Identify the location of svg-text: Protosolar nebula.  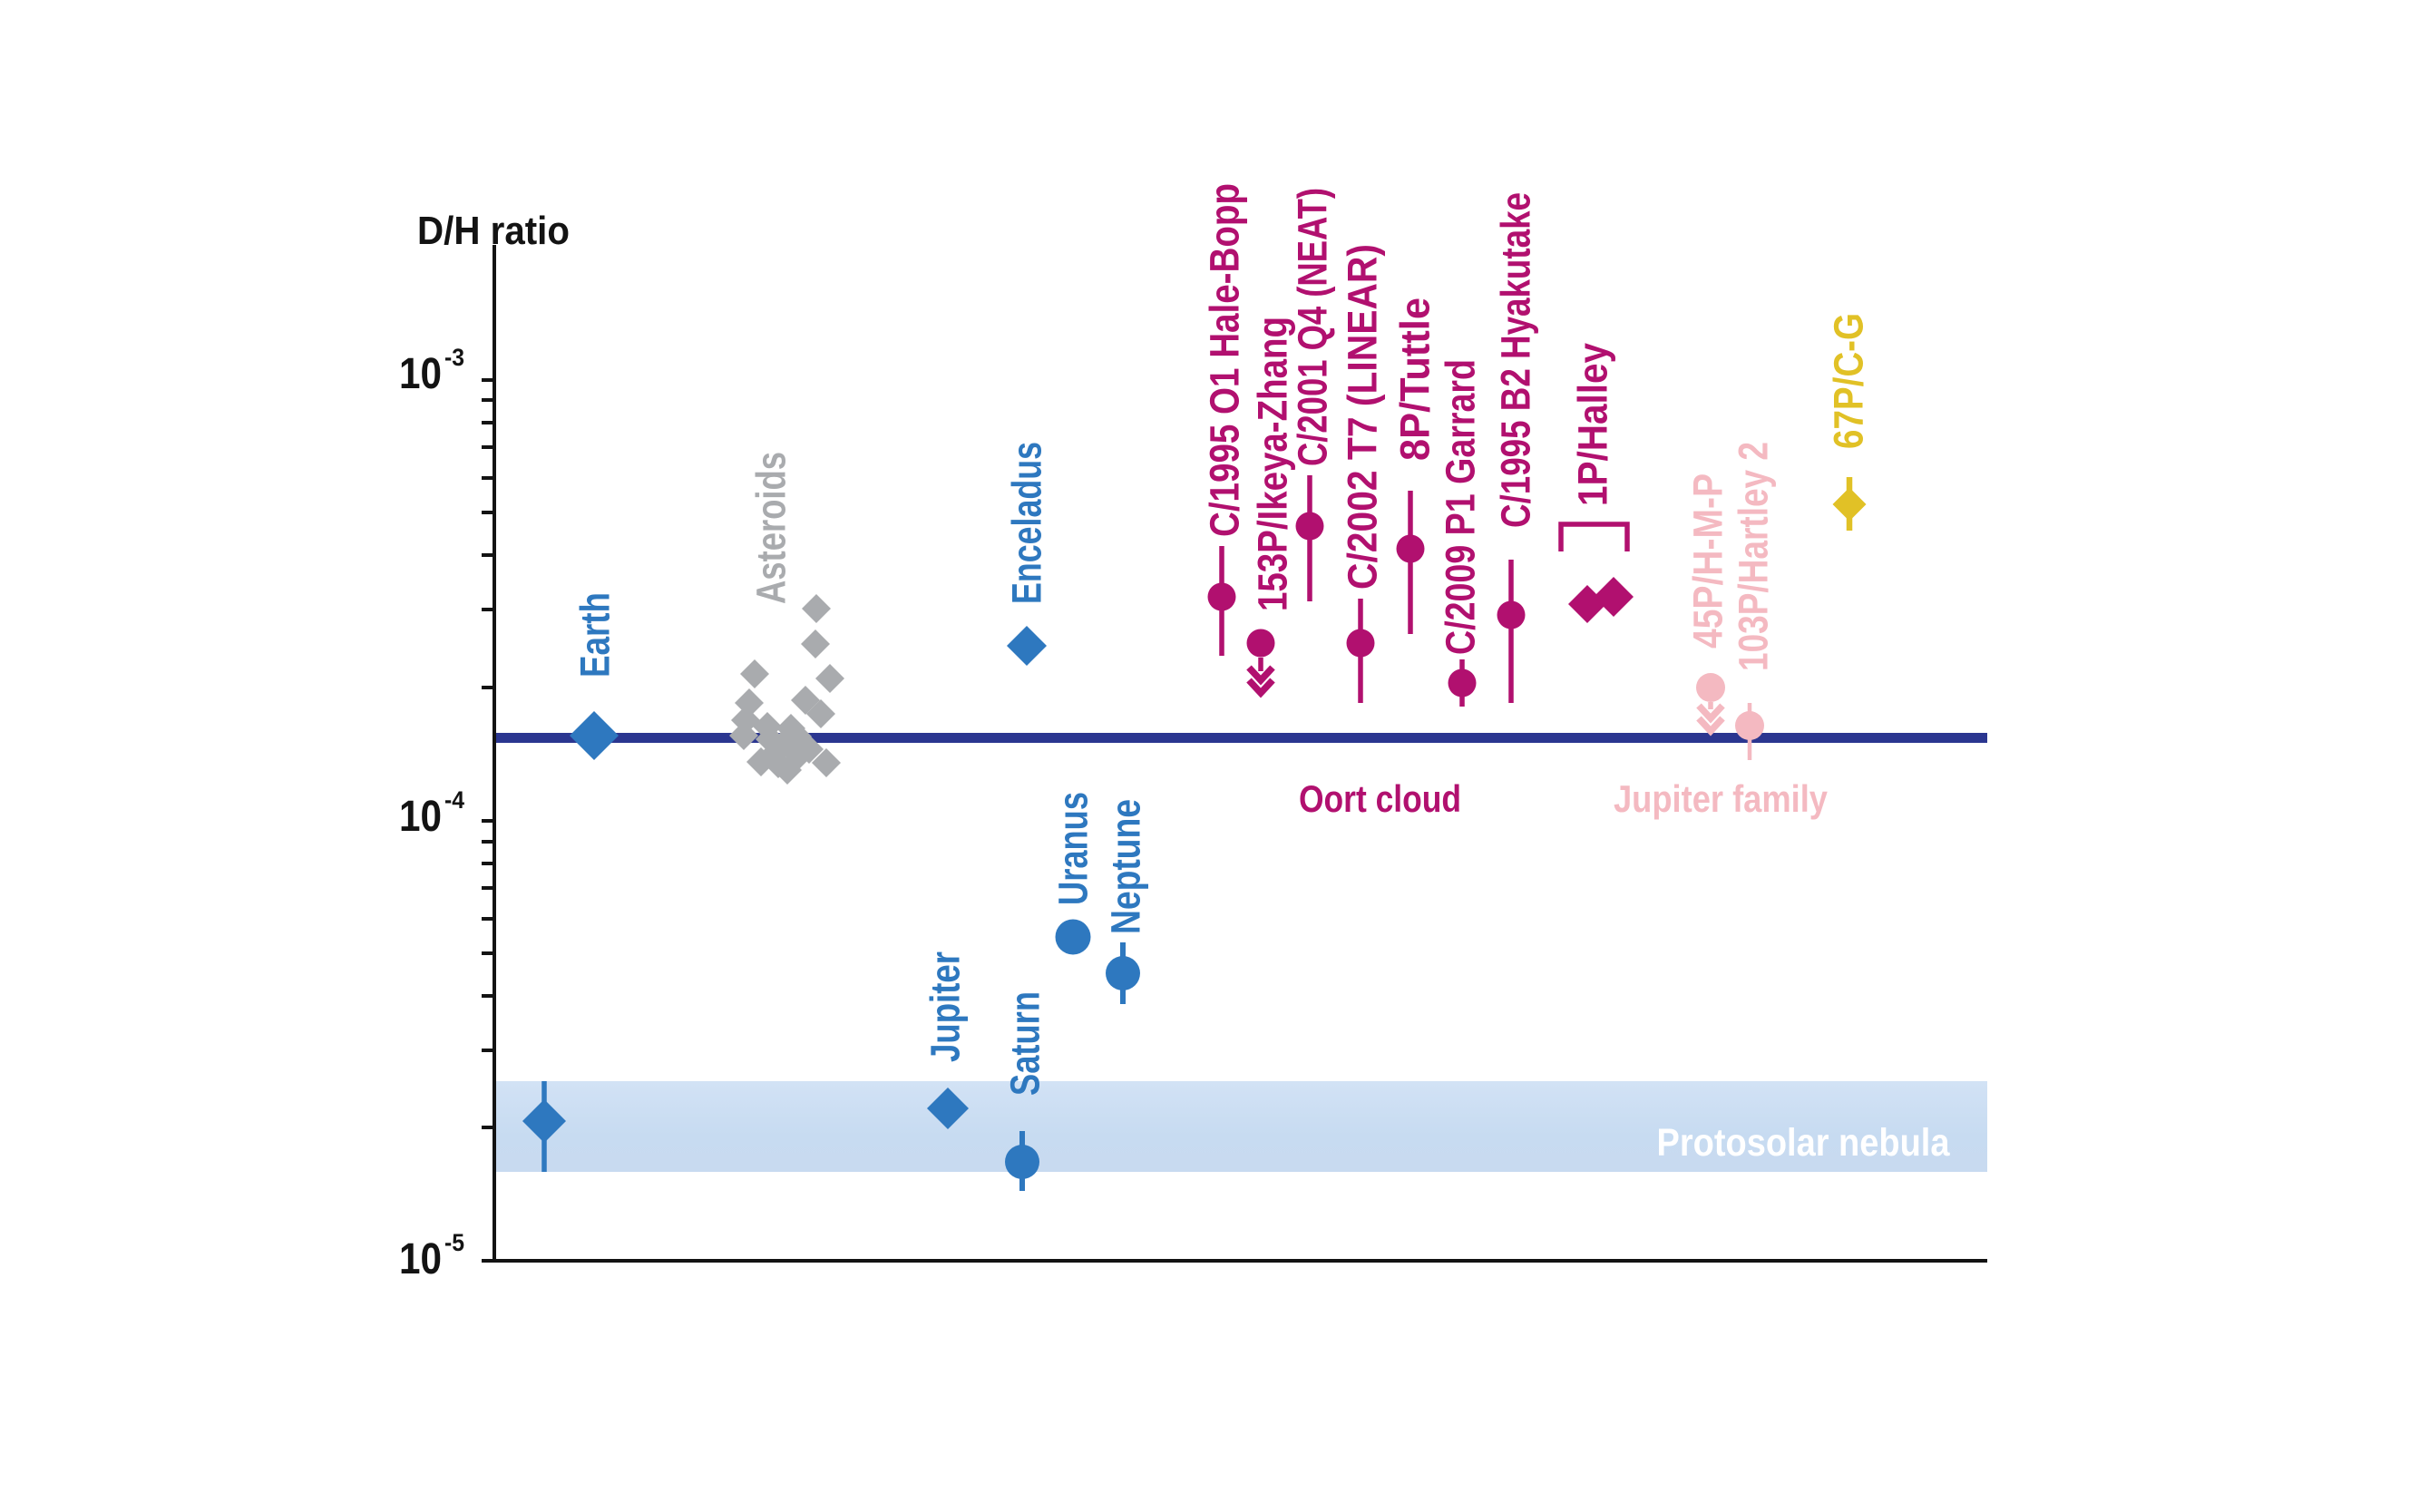
(1804, 1143).